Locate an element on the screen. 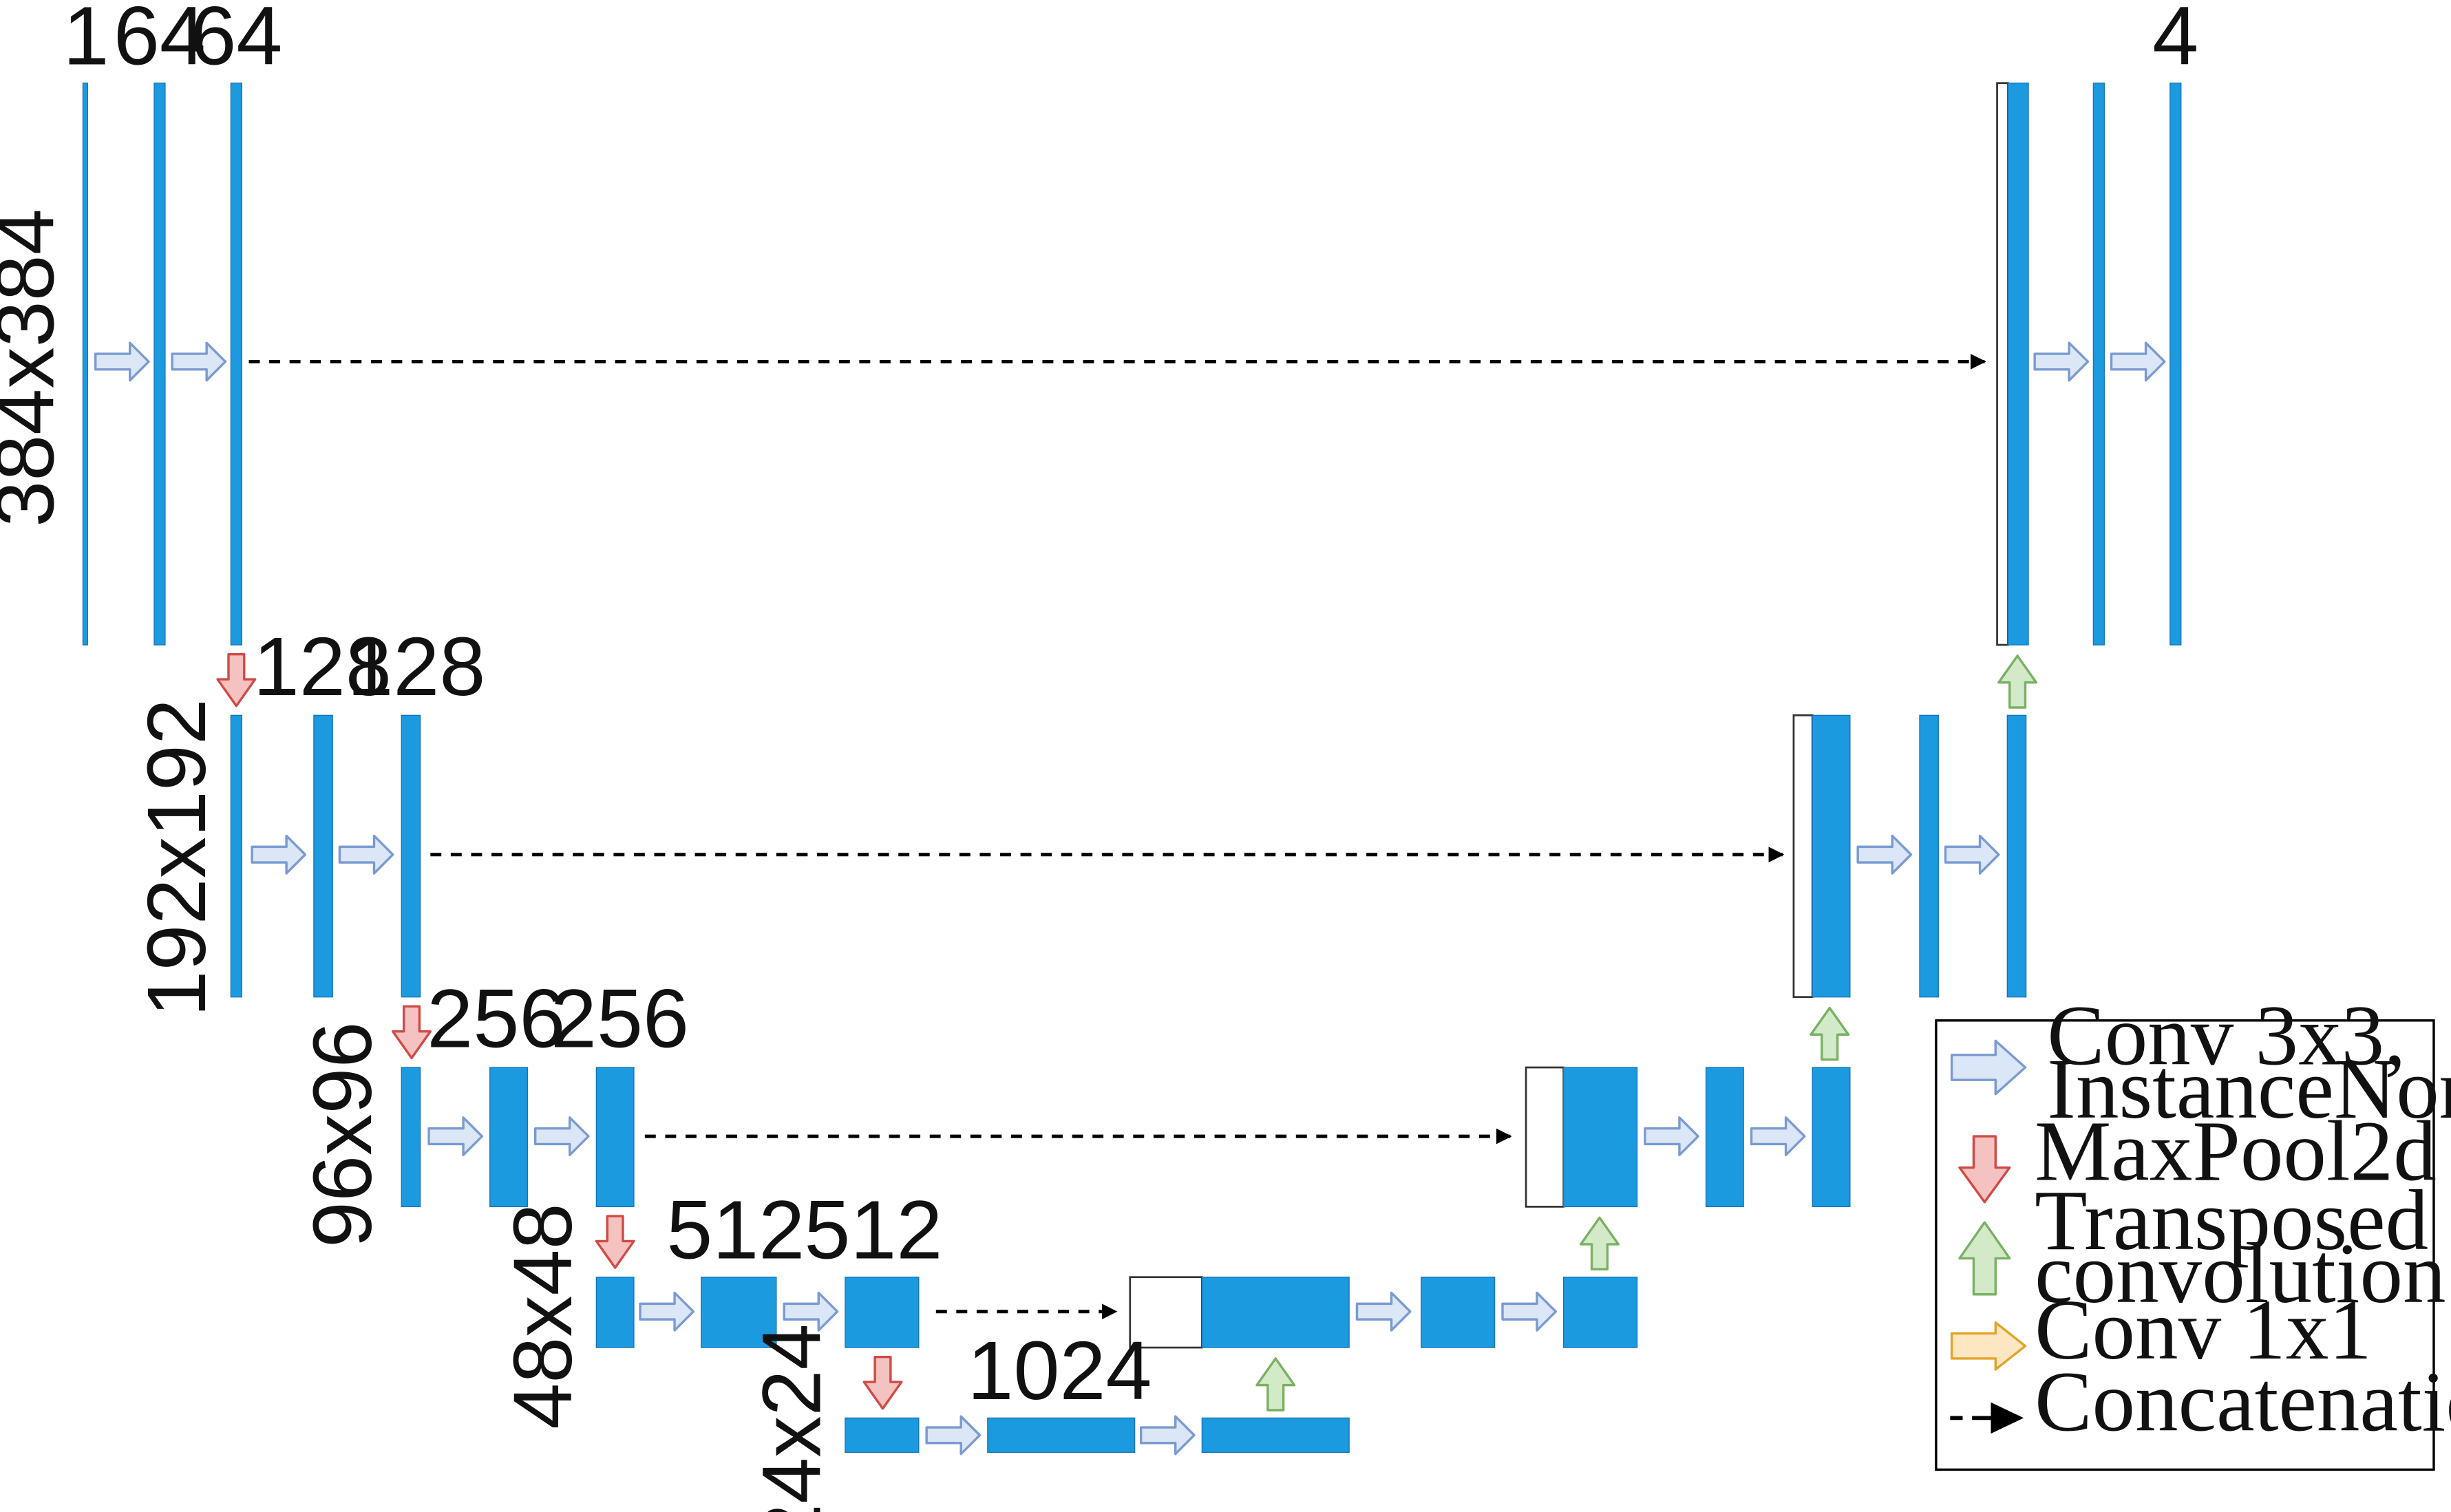 This screenshot has height=1512, width=2451. legend-maxpool-label: MaxPool2d is located at coordinates (2236, 1152).